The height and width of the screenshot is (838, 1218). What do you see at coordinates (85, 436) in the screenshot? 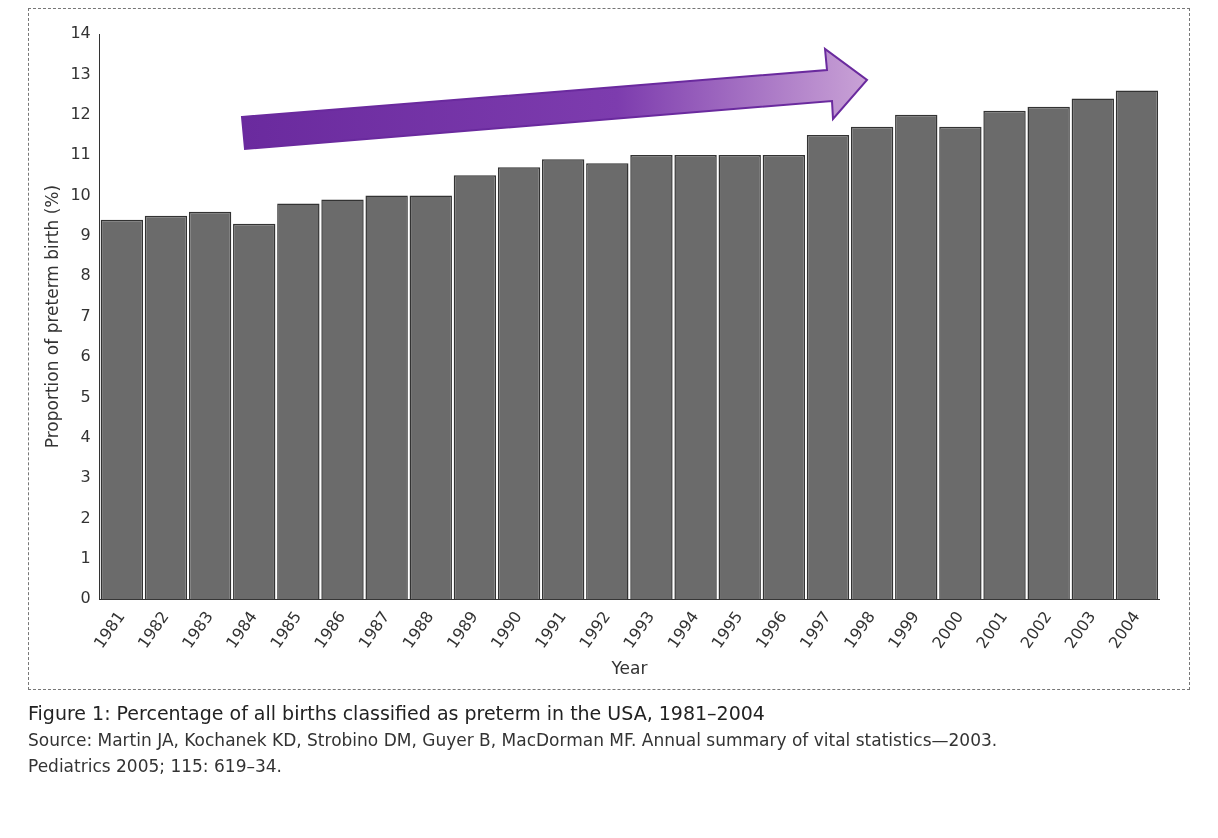
I see `y-tick-label: 4` at bounding box center [85, 436].